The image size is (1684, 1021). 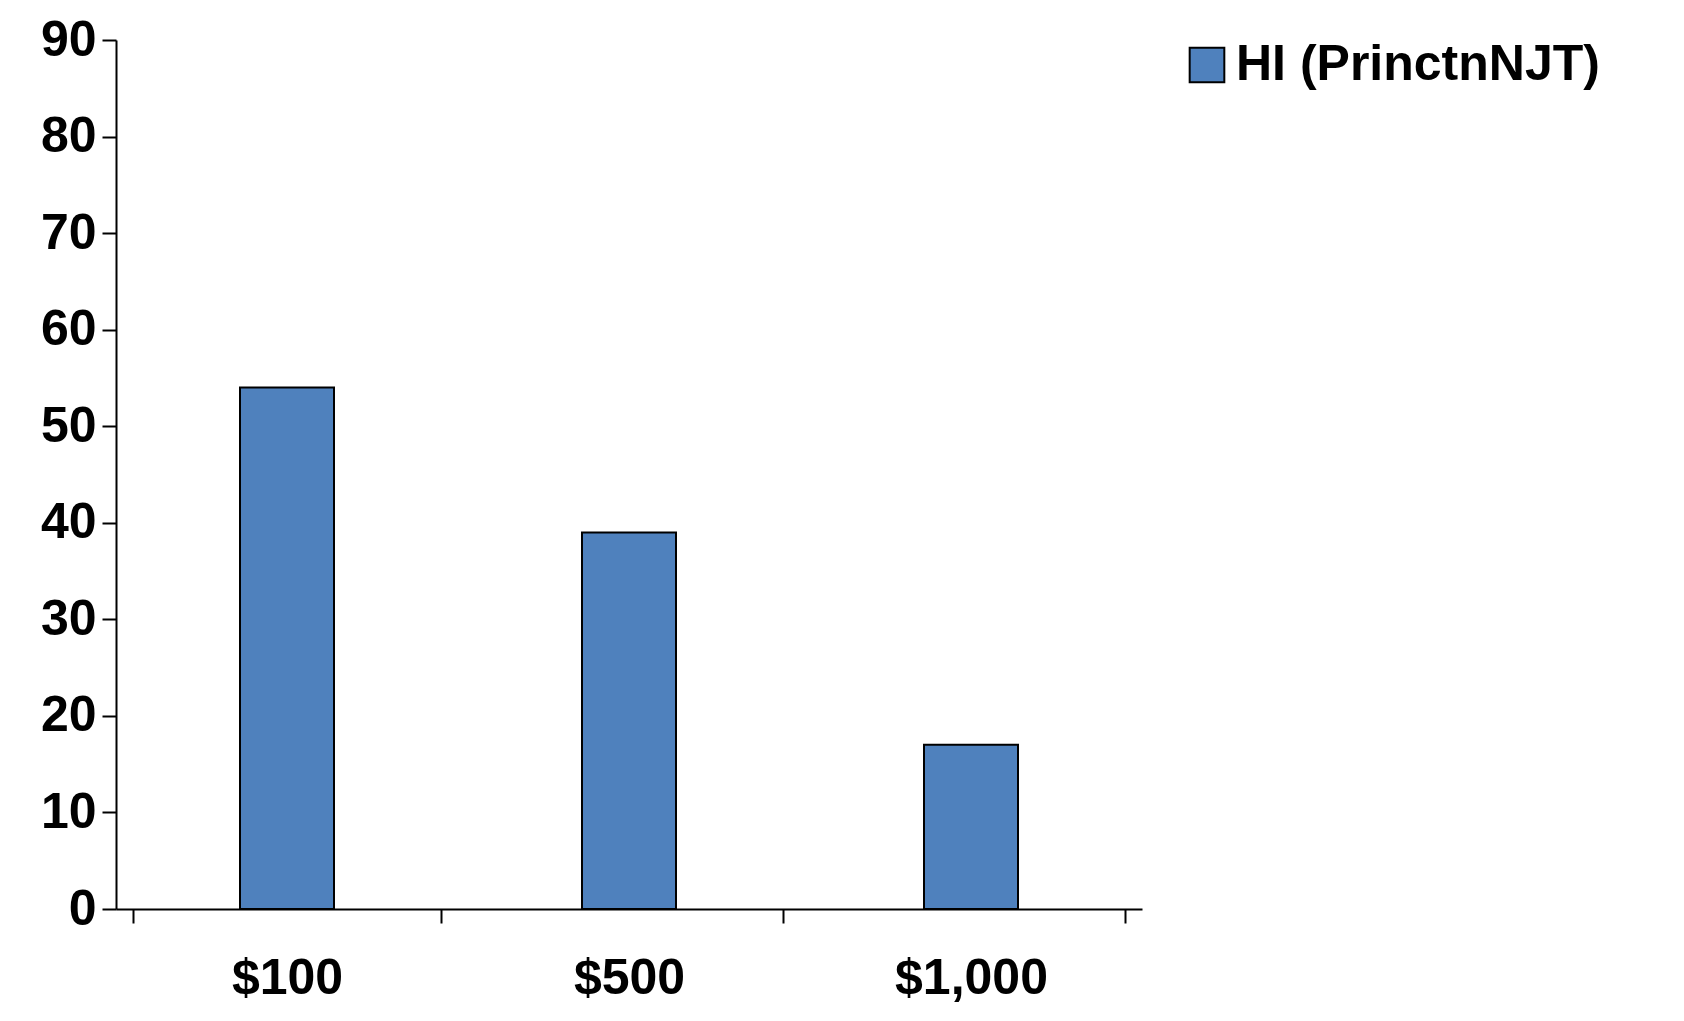 What do you see at coordinates (68, 231) in the screenshot?
I see `y-tick-label: 70` at bounding box center [68, 231].